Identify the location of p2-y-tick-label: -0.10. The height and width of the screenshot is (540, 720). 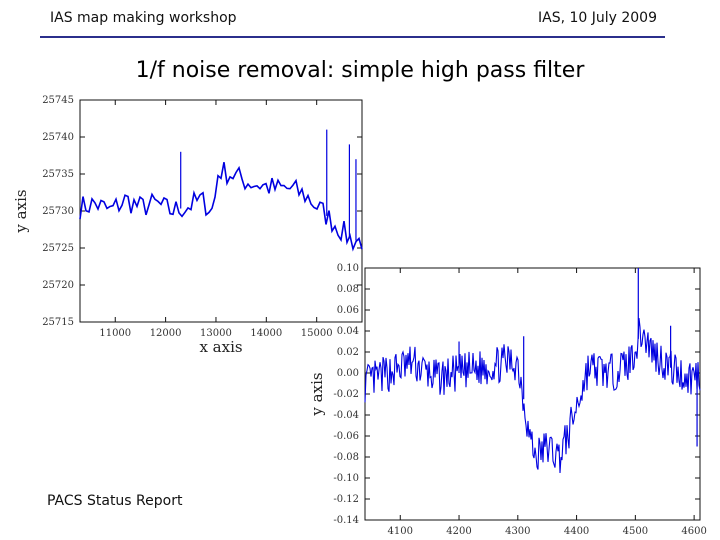
(346, 478).